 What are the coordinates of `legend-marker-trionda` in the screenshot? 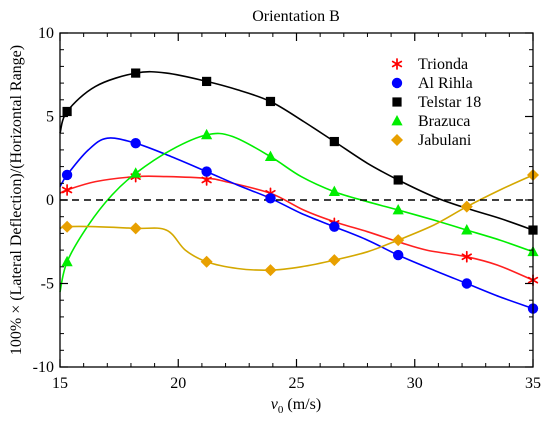 It's located at (397, 64).